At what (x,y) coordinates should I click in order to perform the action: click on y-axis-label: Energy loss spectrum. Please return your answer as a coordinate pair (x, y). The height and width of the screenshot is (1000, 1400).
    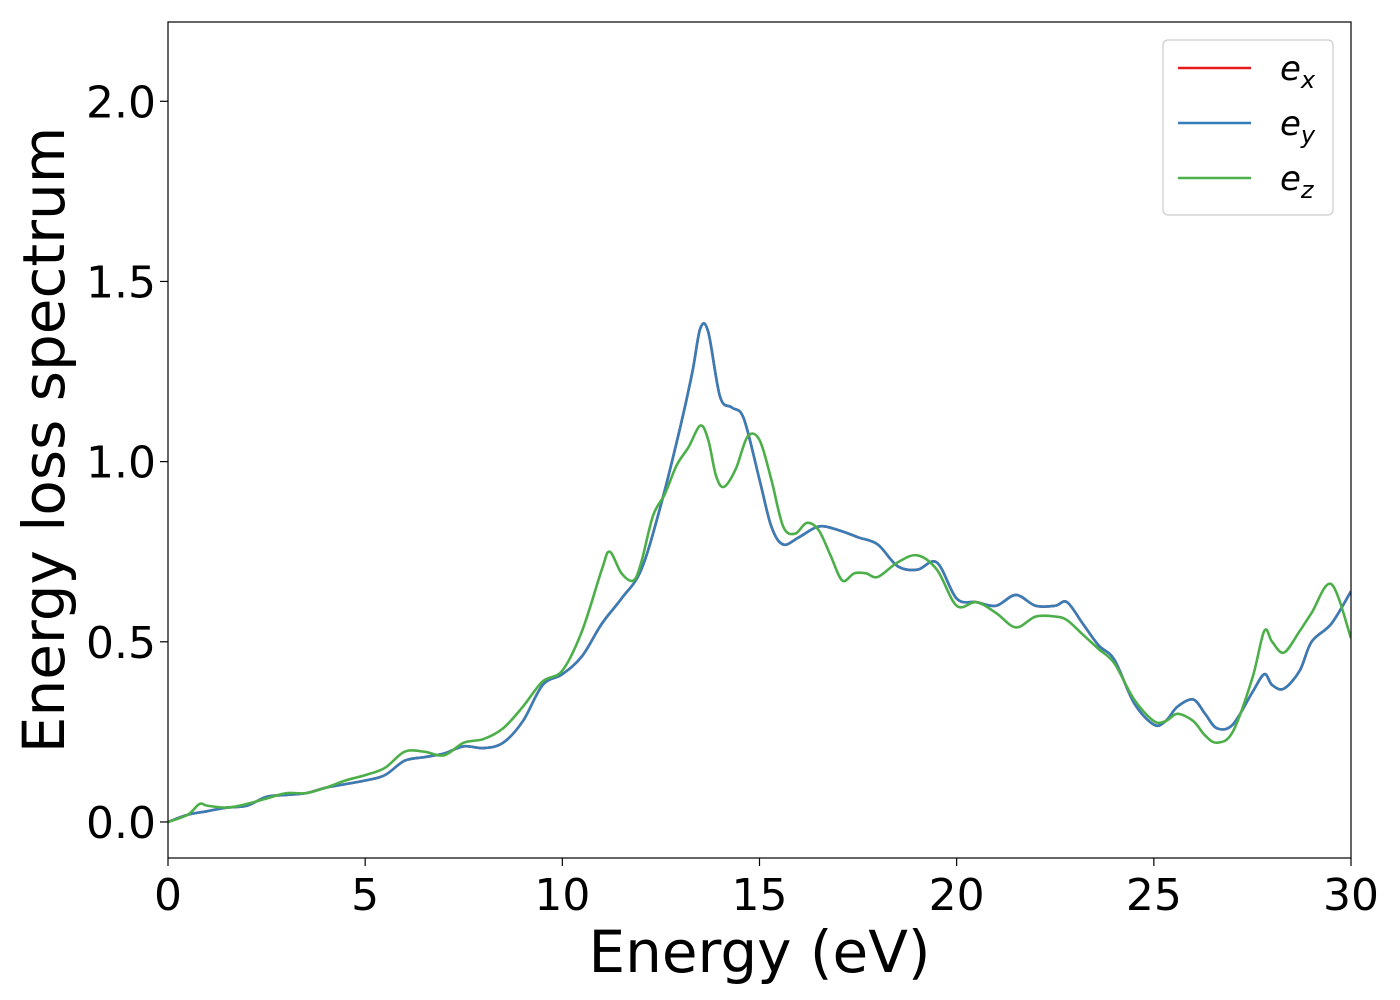
    Looking at the image, I should click on (44, 440).